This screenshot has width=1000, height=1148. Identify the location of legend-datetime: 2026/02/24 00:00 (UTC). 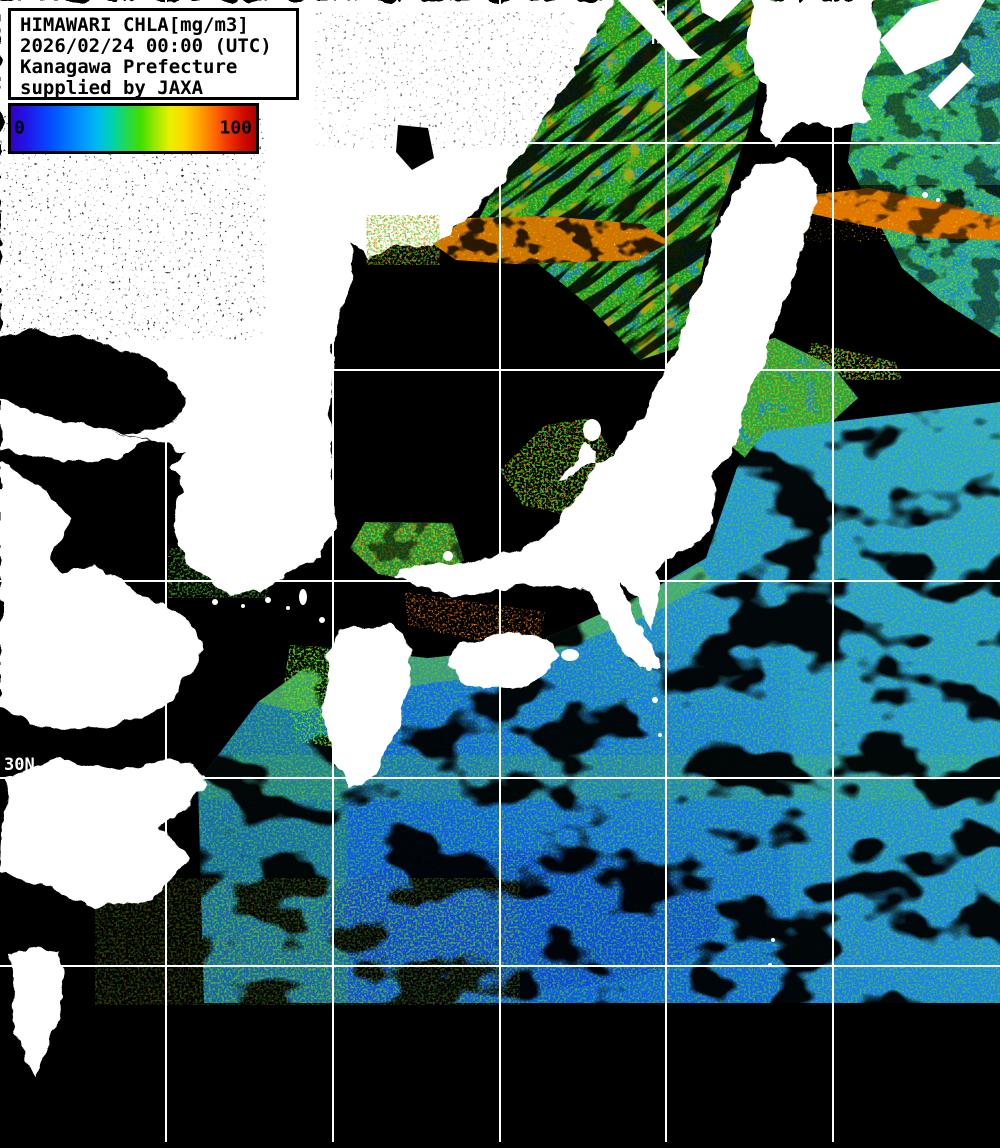
(146, 46).